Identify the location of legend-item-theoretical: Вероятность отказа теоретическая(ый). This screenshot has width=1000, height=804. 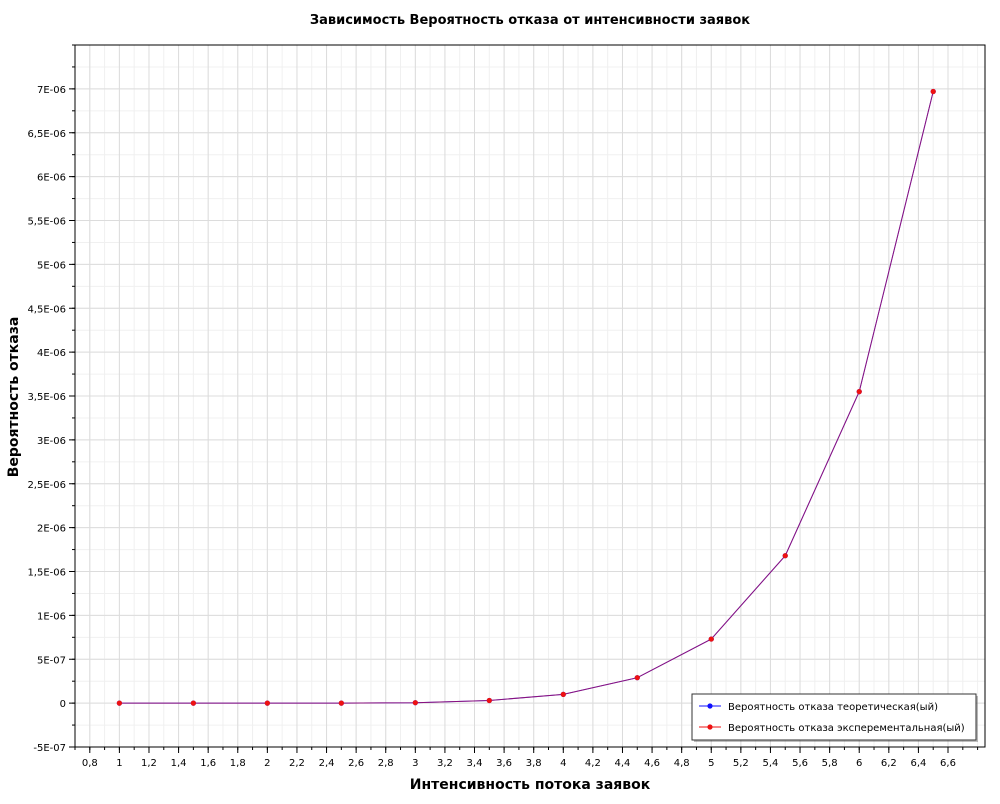
(818, 707).